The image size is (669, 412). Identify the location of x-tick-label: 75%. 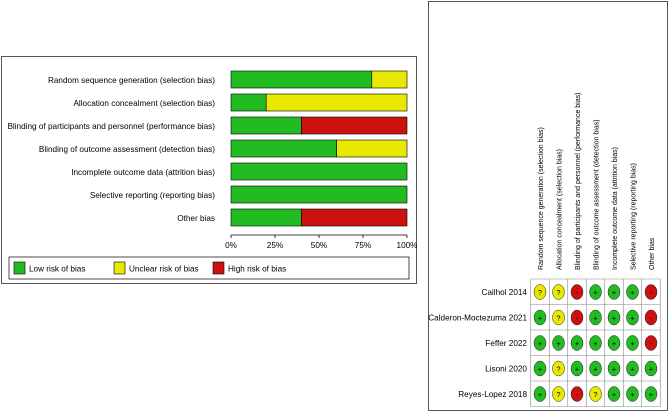
(363, 245).